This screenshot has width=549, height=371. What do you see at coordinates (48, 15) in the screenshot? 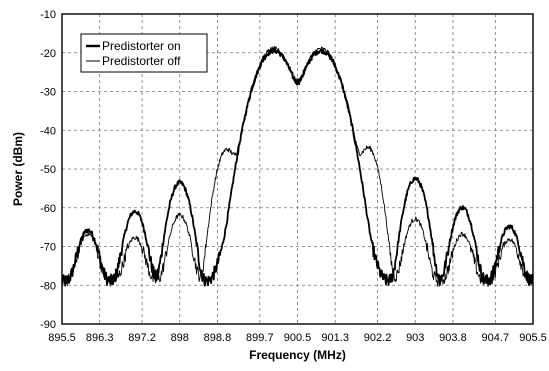
I see `y-tick-label: -10` at bounding box center [48, 15].